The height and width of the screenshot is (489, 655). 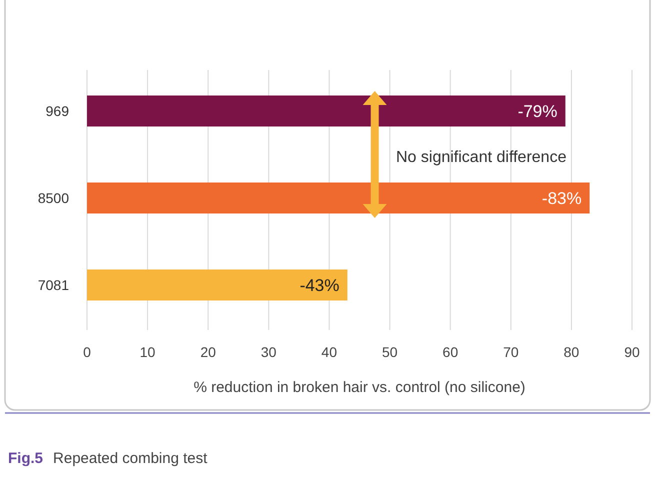 What do you see at coordinates (148, 352) in the screenshot?
I see `x-tick-label: 10` at bounding box center [148, 352].